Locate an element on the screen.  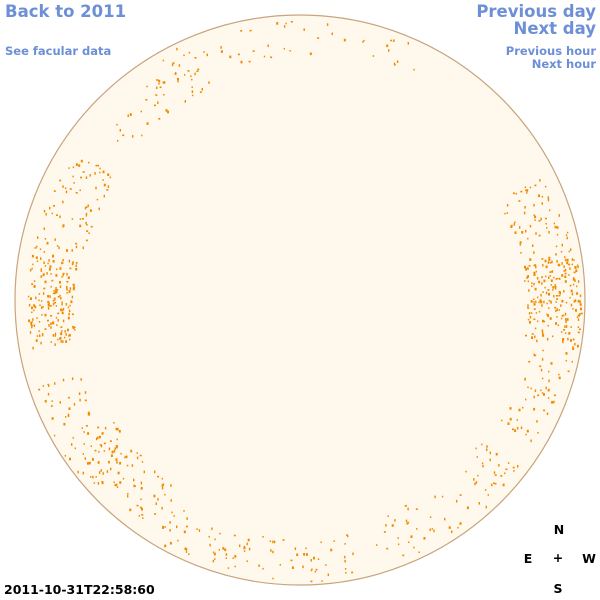
next-hour-link: Next hour is located at coordinates (563, 64).